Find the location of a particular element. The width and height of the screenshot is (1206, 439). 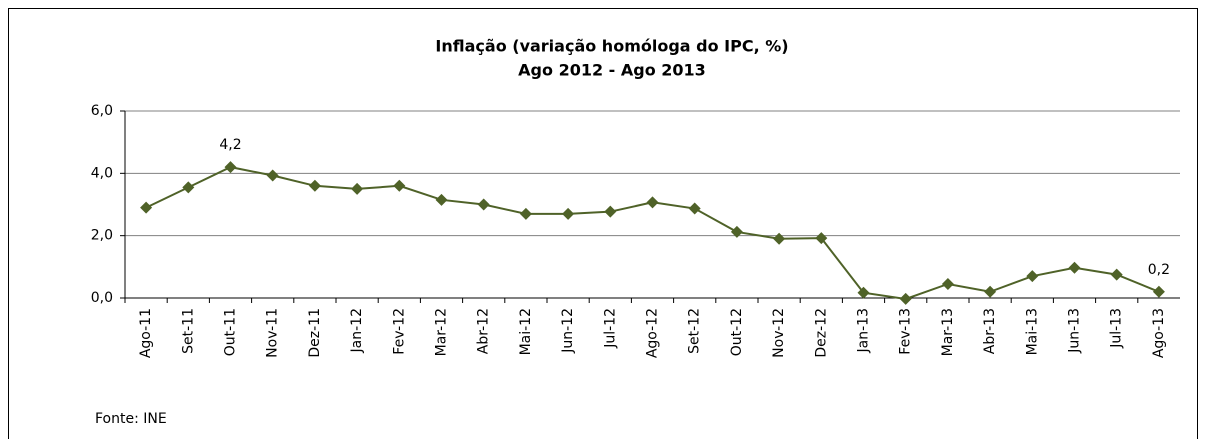

y-tick-label: 4,0 is located at coordinates (102, 173).